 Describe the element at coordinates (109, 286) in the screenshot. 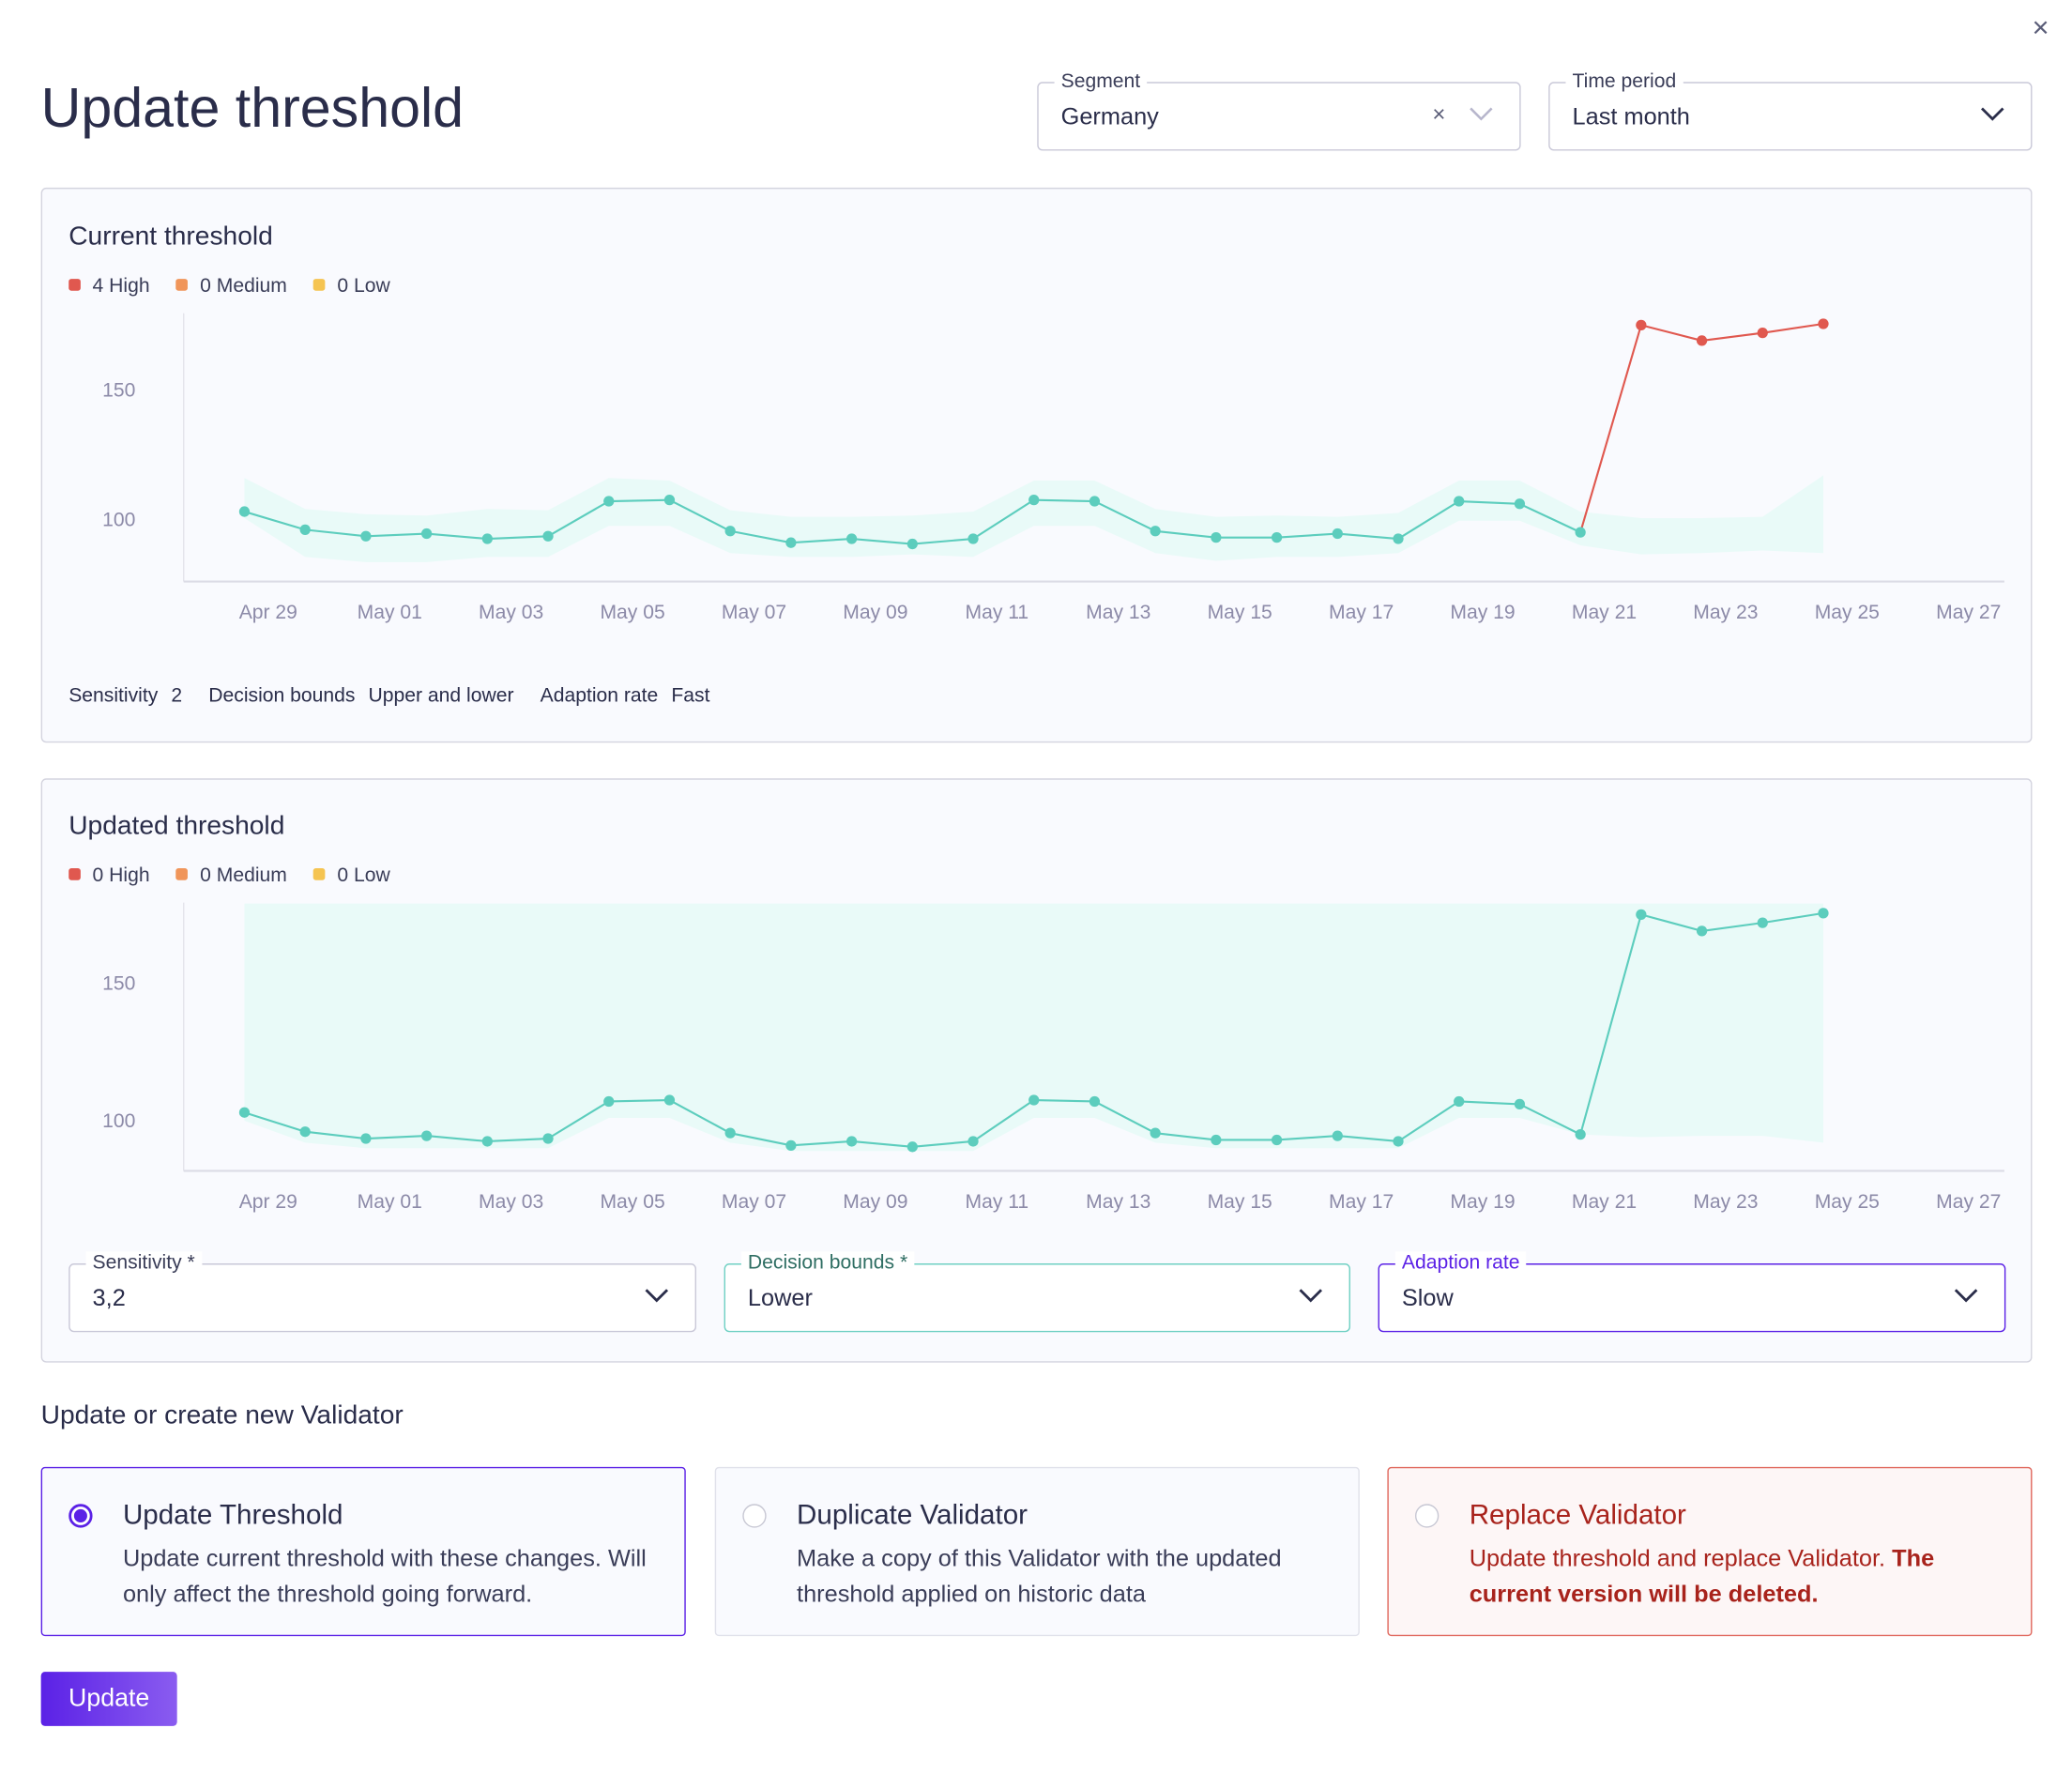

I see `legend-high: 4 High` at that location.